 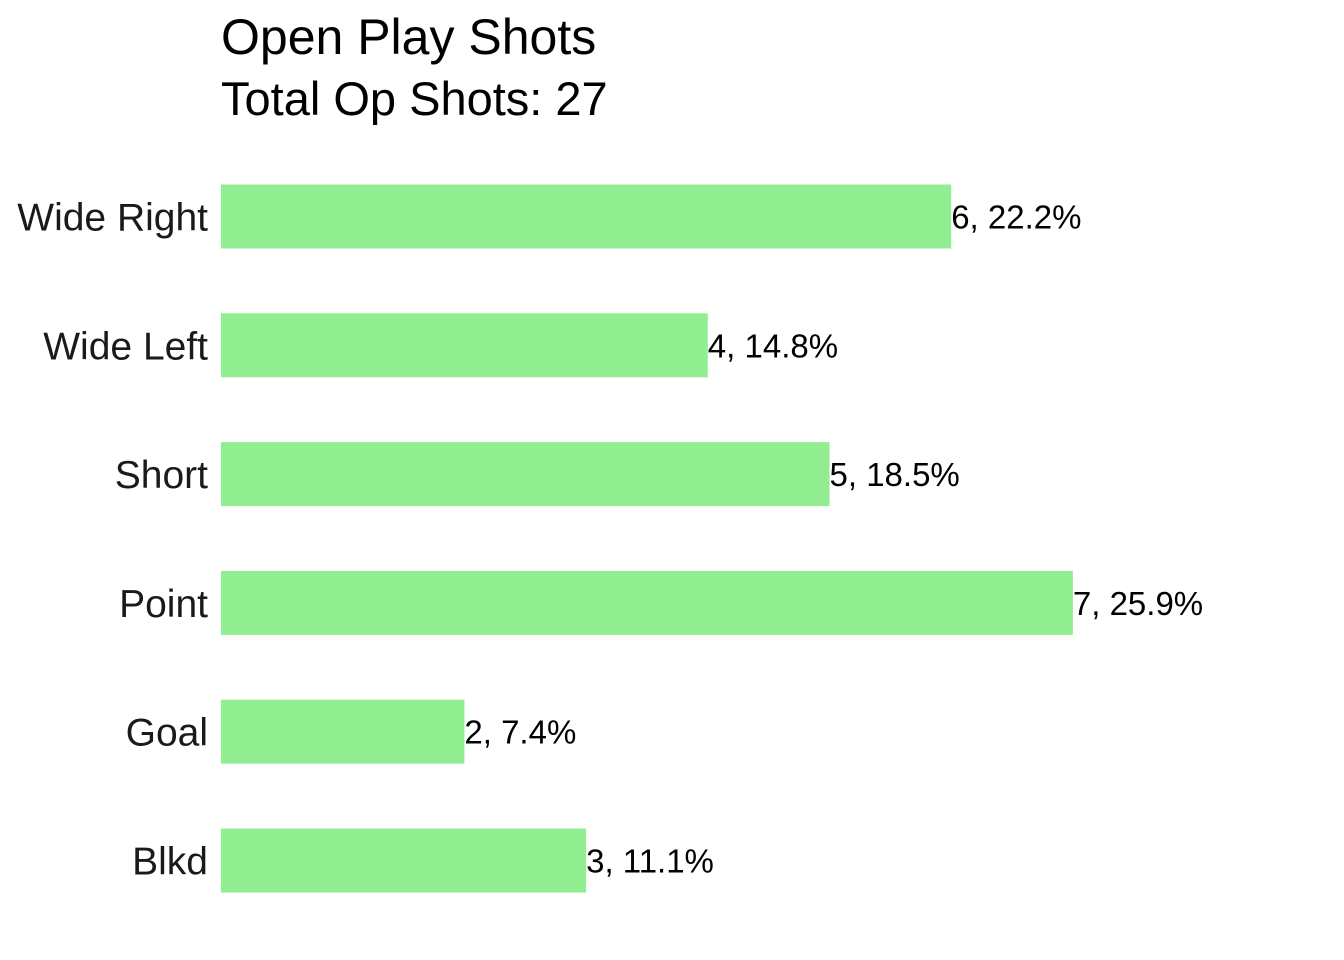 What do you see at coordinates (525, 474) in the screenshot?
I see `bar-short` at bounding box center [525, 474].